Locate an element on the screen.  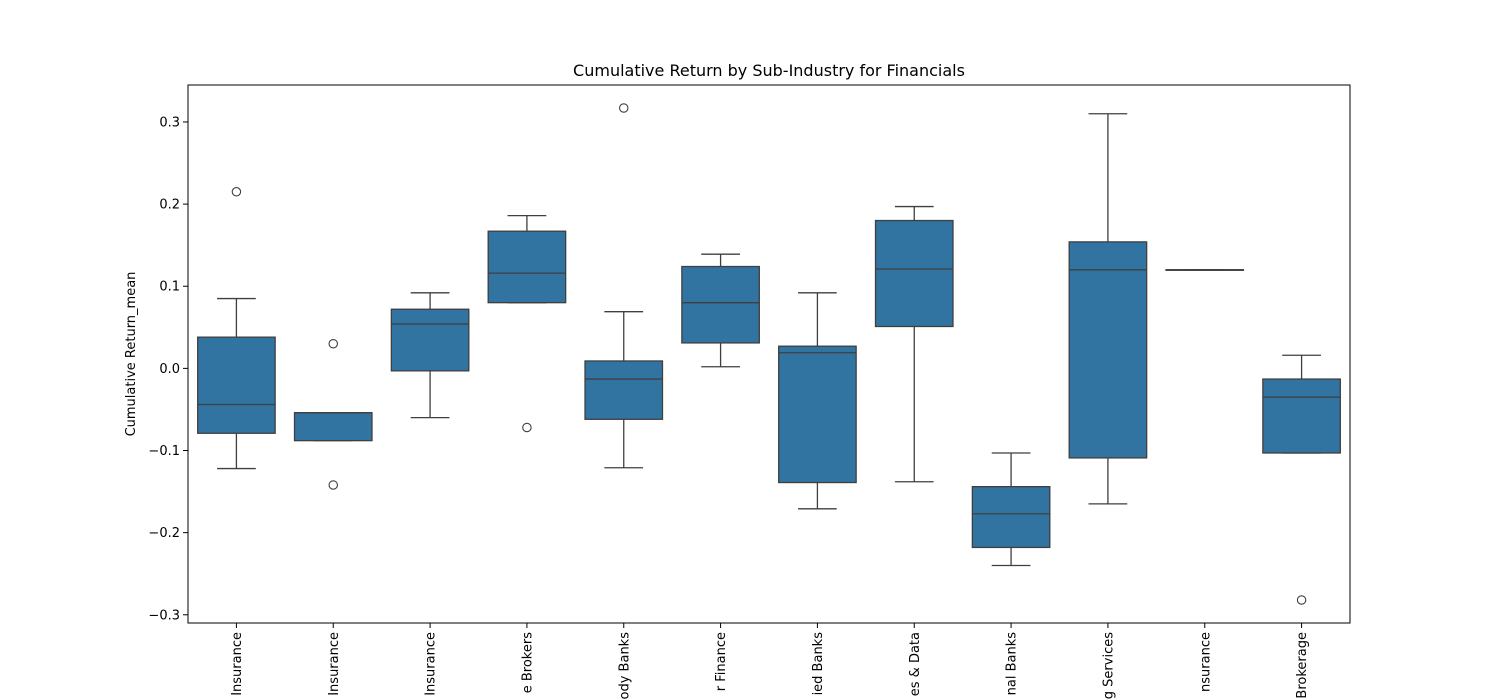
x-tick-label: ied Banks is located at coordinates (818, 664).